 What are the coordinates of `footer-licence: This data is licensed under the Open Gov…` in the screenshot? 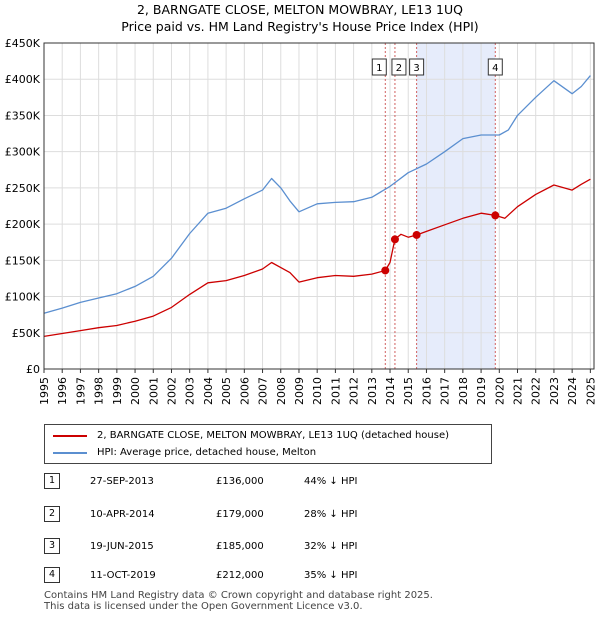 It's located at (203, 606).